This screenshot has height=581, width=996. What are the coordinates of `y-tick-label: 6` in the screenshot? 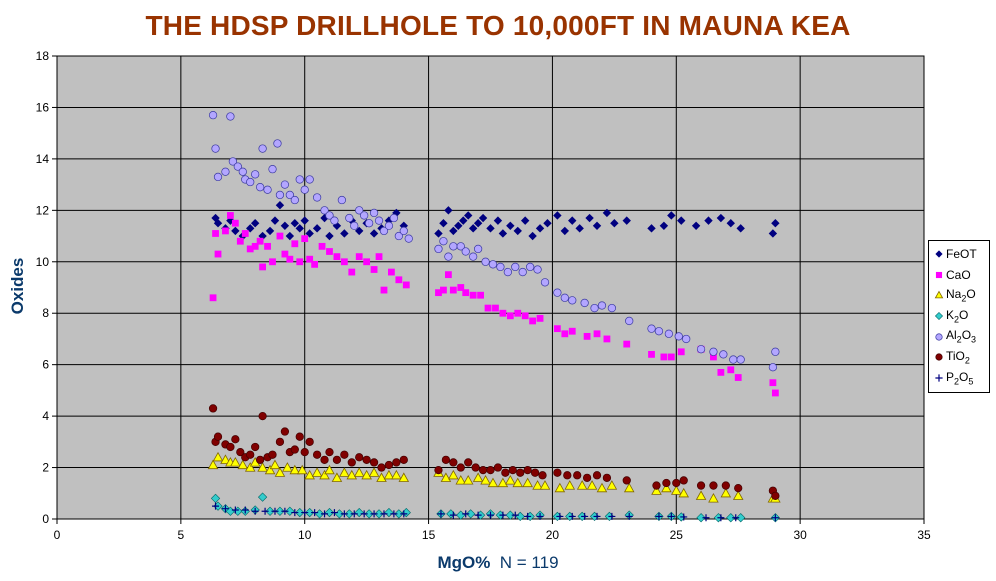 It's located at (45, 365).